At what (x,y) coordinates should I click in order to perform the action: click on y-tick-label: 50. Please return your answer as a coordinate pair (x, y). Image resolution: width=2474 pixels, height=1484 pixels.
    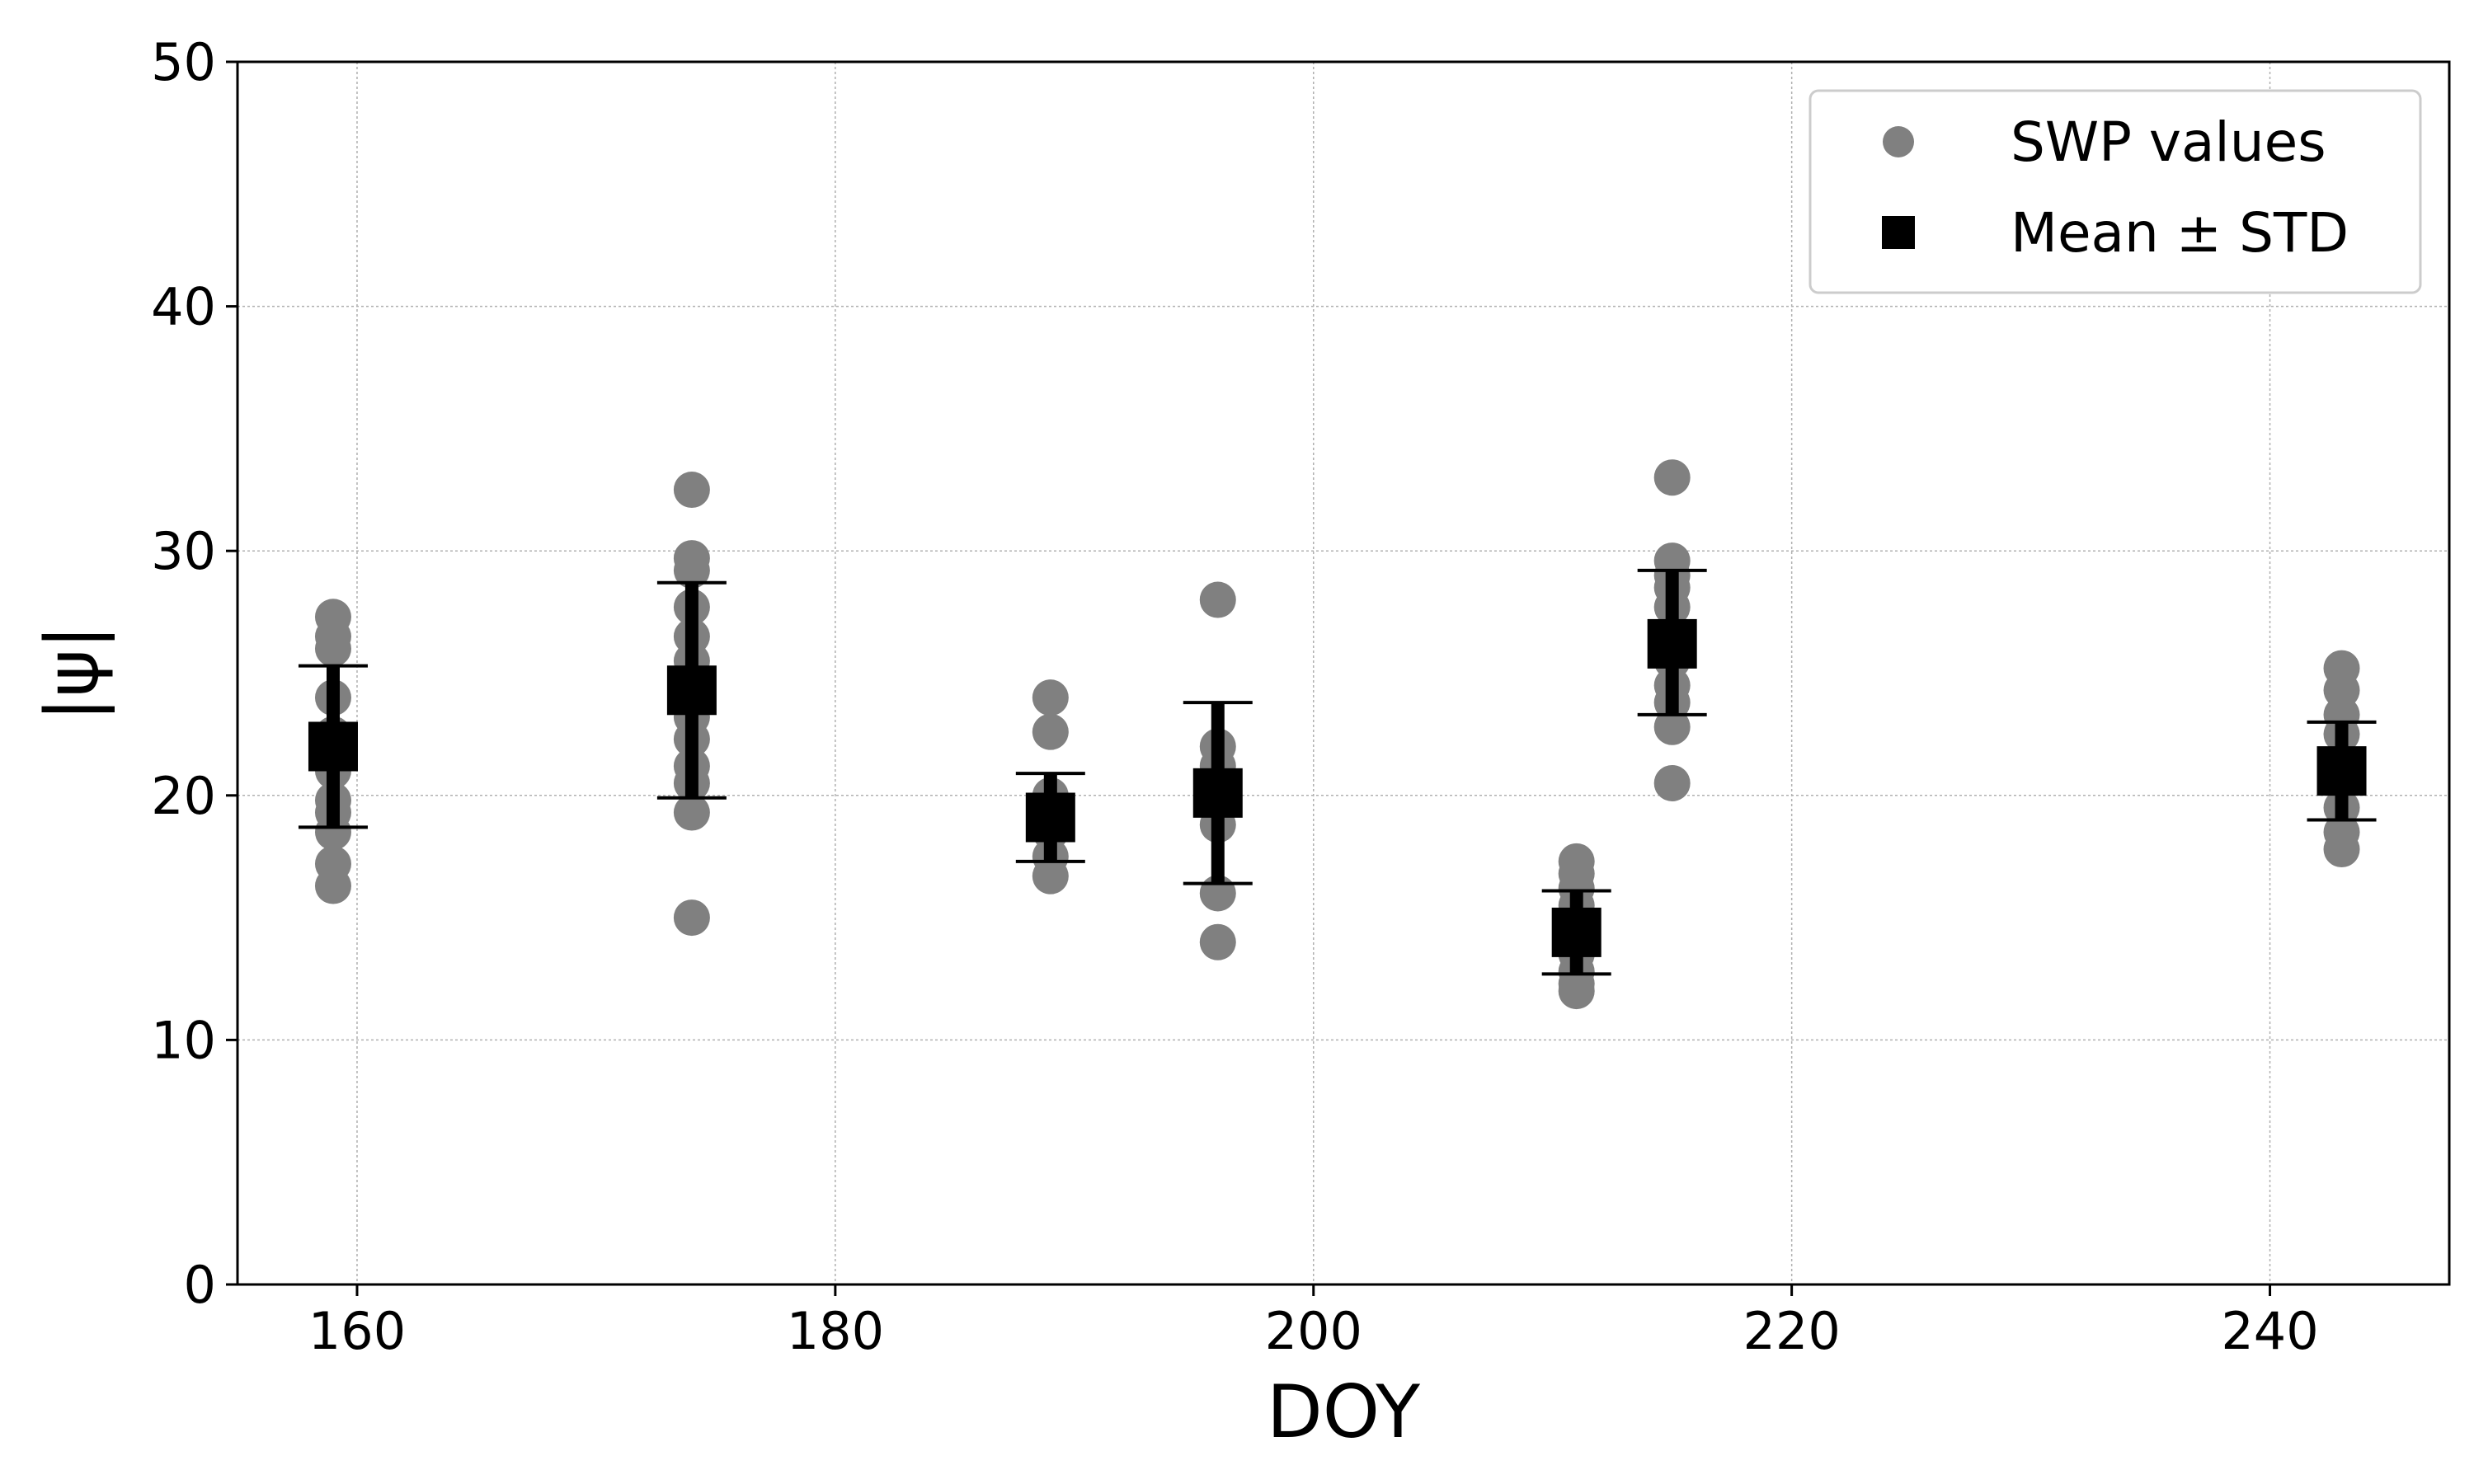
    Looking at the image, I should click on (183, 62).